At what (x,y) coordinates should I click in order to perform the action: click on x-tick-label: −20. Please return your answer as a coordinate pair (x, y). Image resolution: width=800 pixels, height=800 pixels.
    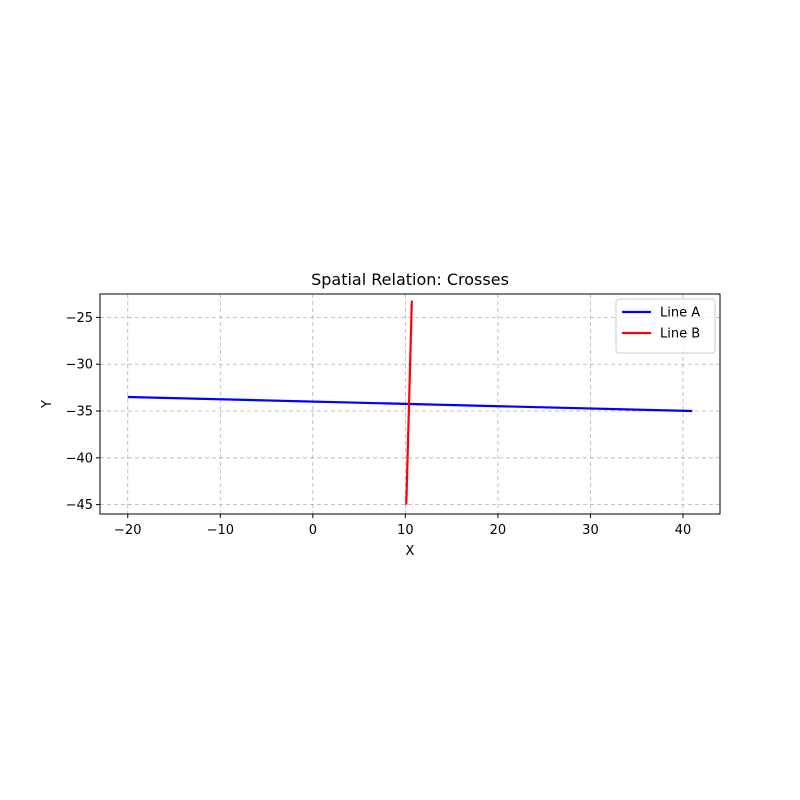
    Looking at the image, I should click on (127, 530).